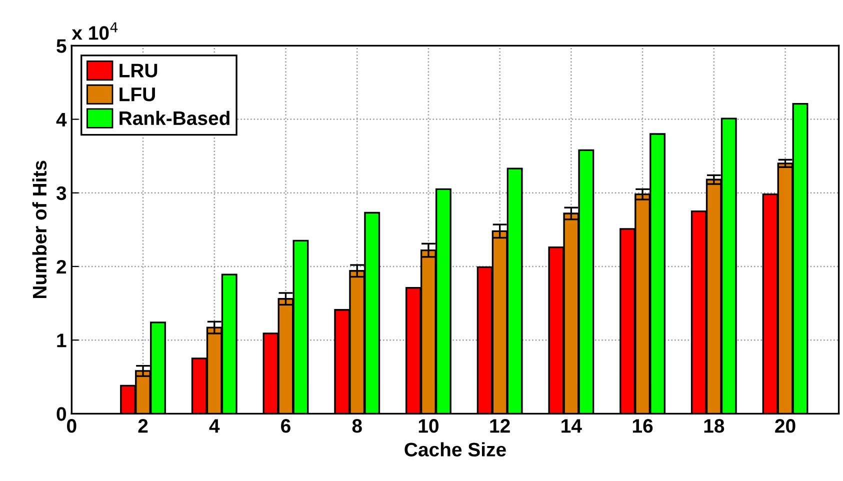  Describe the element at coordinates (714, 426) in the screenshot. I see `x-tick-label: 18` at that location.